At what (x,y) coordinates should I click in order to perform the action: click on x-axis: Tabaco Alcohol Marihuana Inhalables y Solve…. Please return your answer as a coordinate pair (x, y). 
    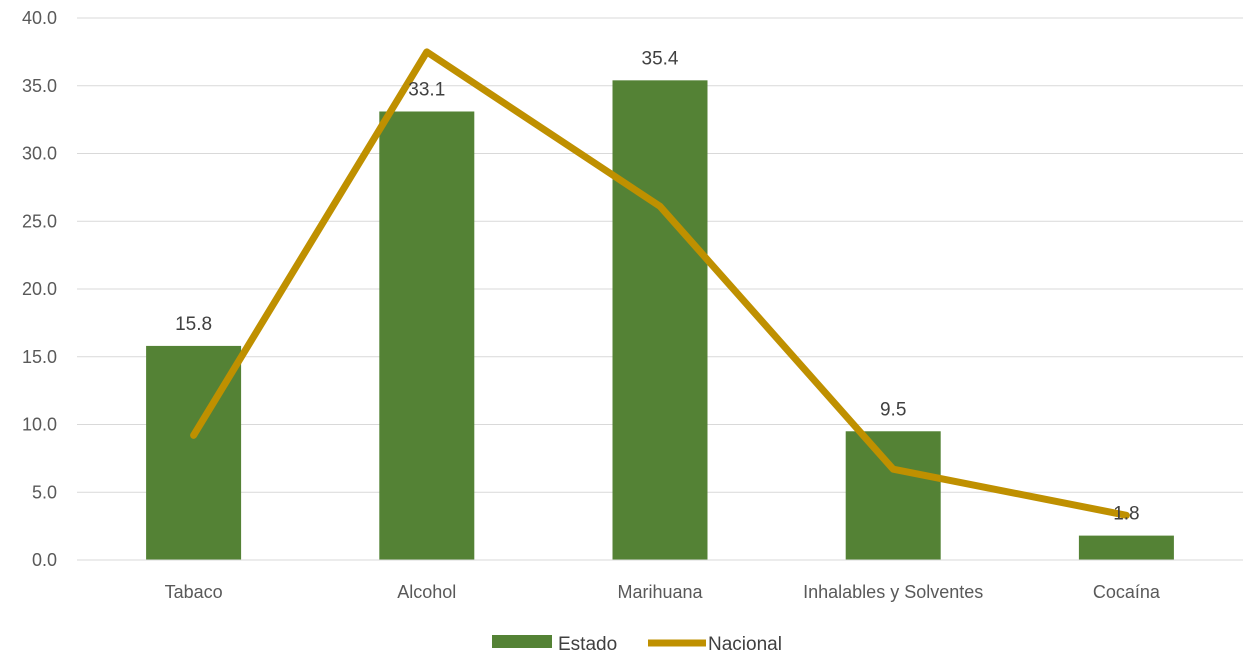
    Looking at the image, I should click on (660, 580).